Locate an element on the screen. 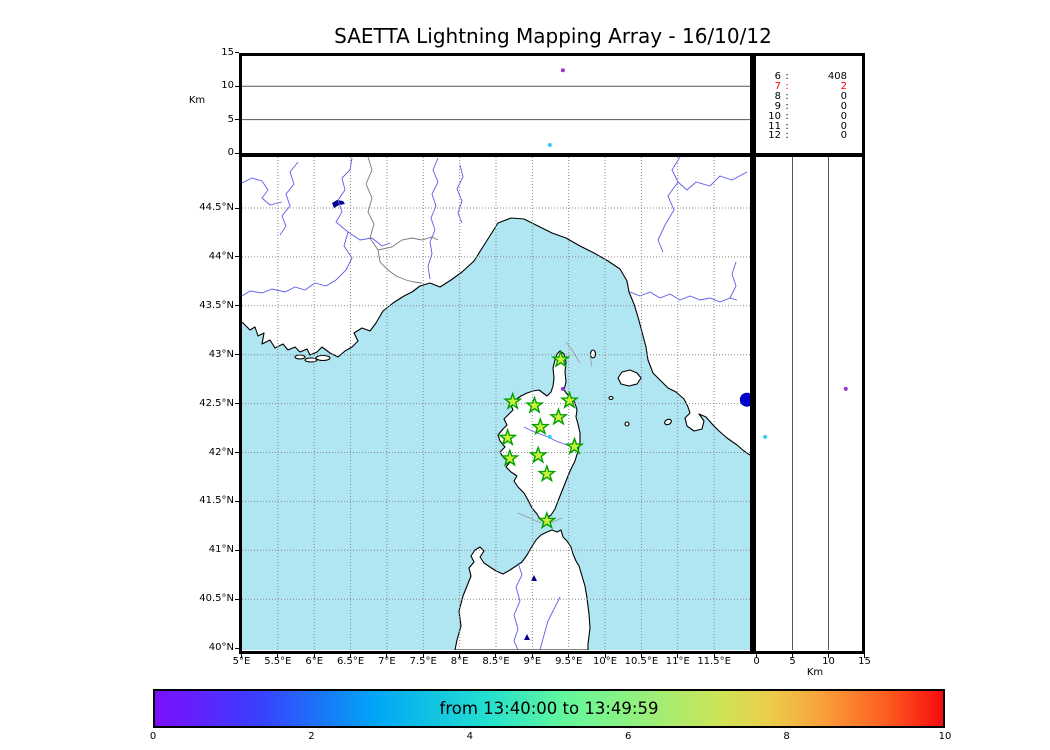 This screenshot has width=1050, height=750. lat-tick-label: 44.5°N is located at coordinates (216, 207).